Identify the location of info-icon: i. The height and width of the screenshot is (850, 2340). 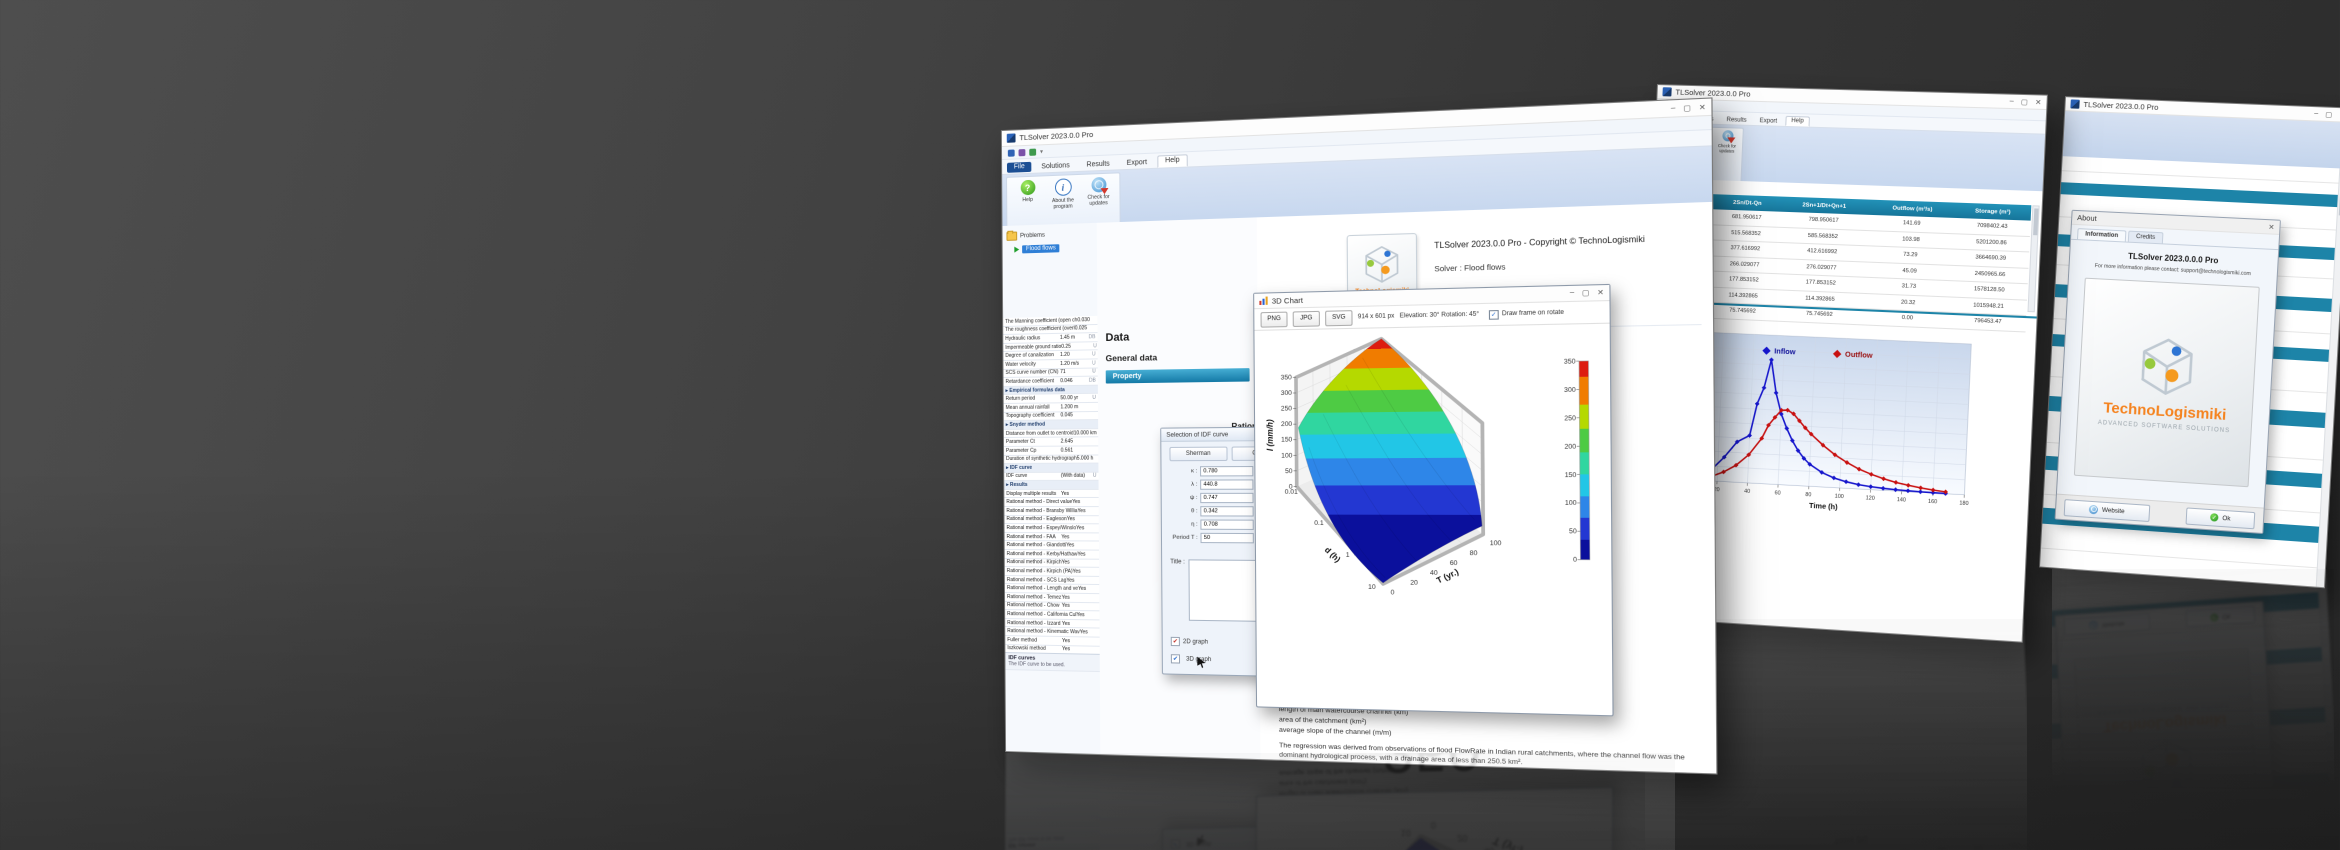
(1063, 187).